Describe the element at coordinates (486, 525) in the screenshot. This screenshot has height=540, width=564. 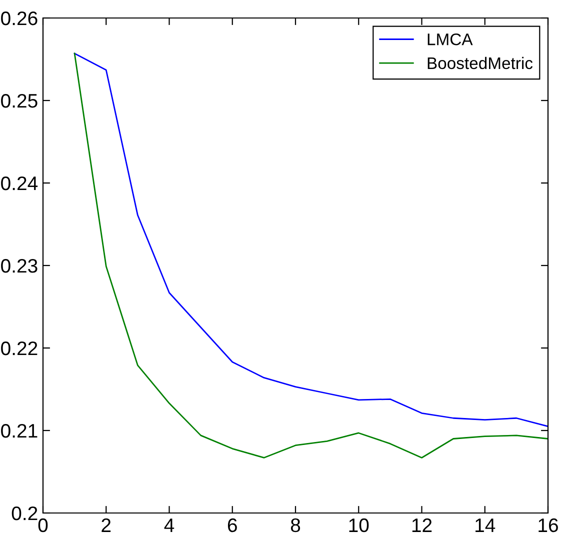
I see `x-tick-label: 14` at that location.